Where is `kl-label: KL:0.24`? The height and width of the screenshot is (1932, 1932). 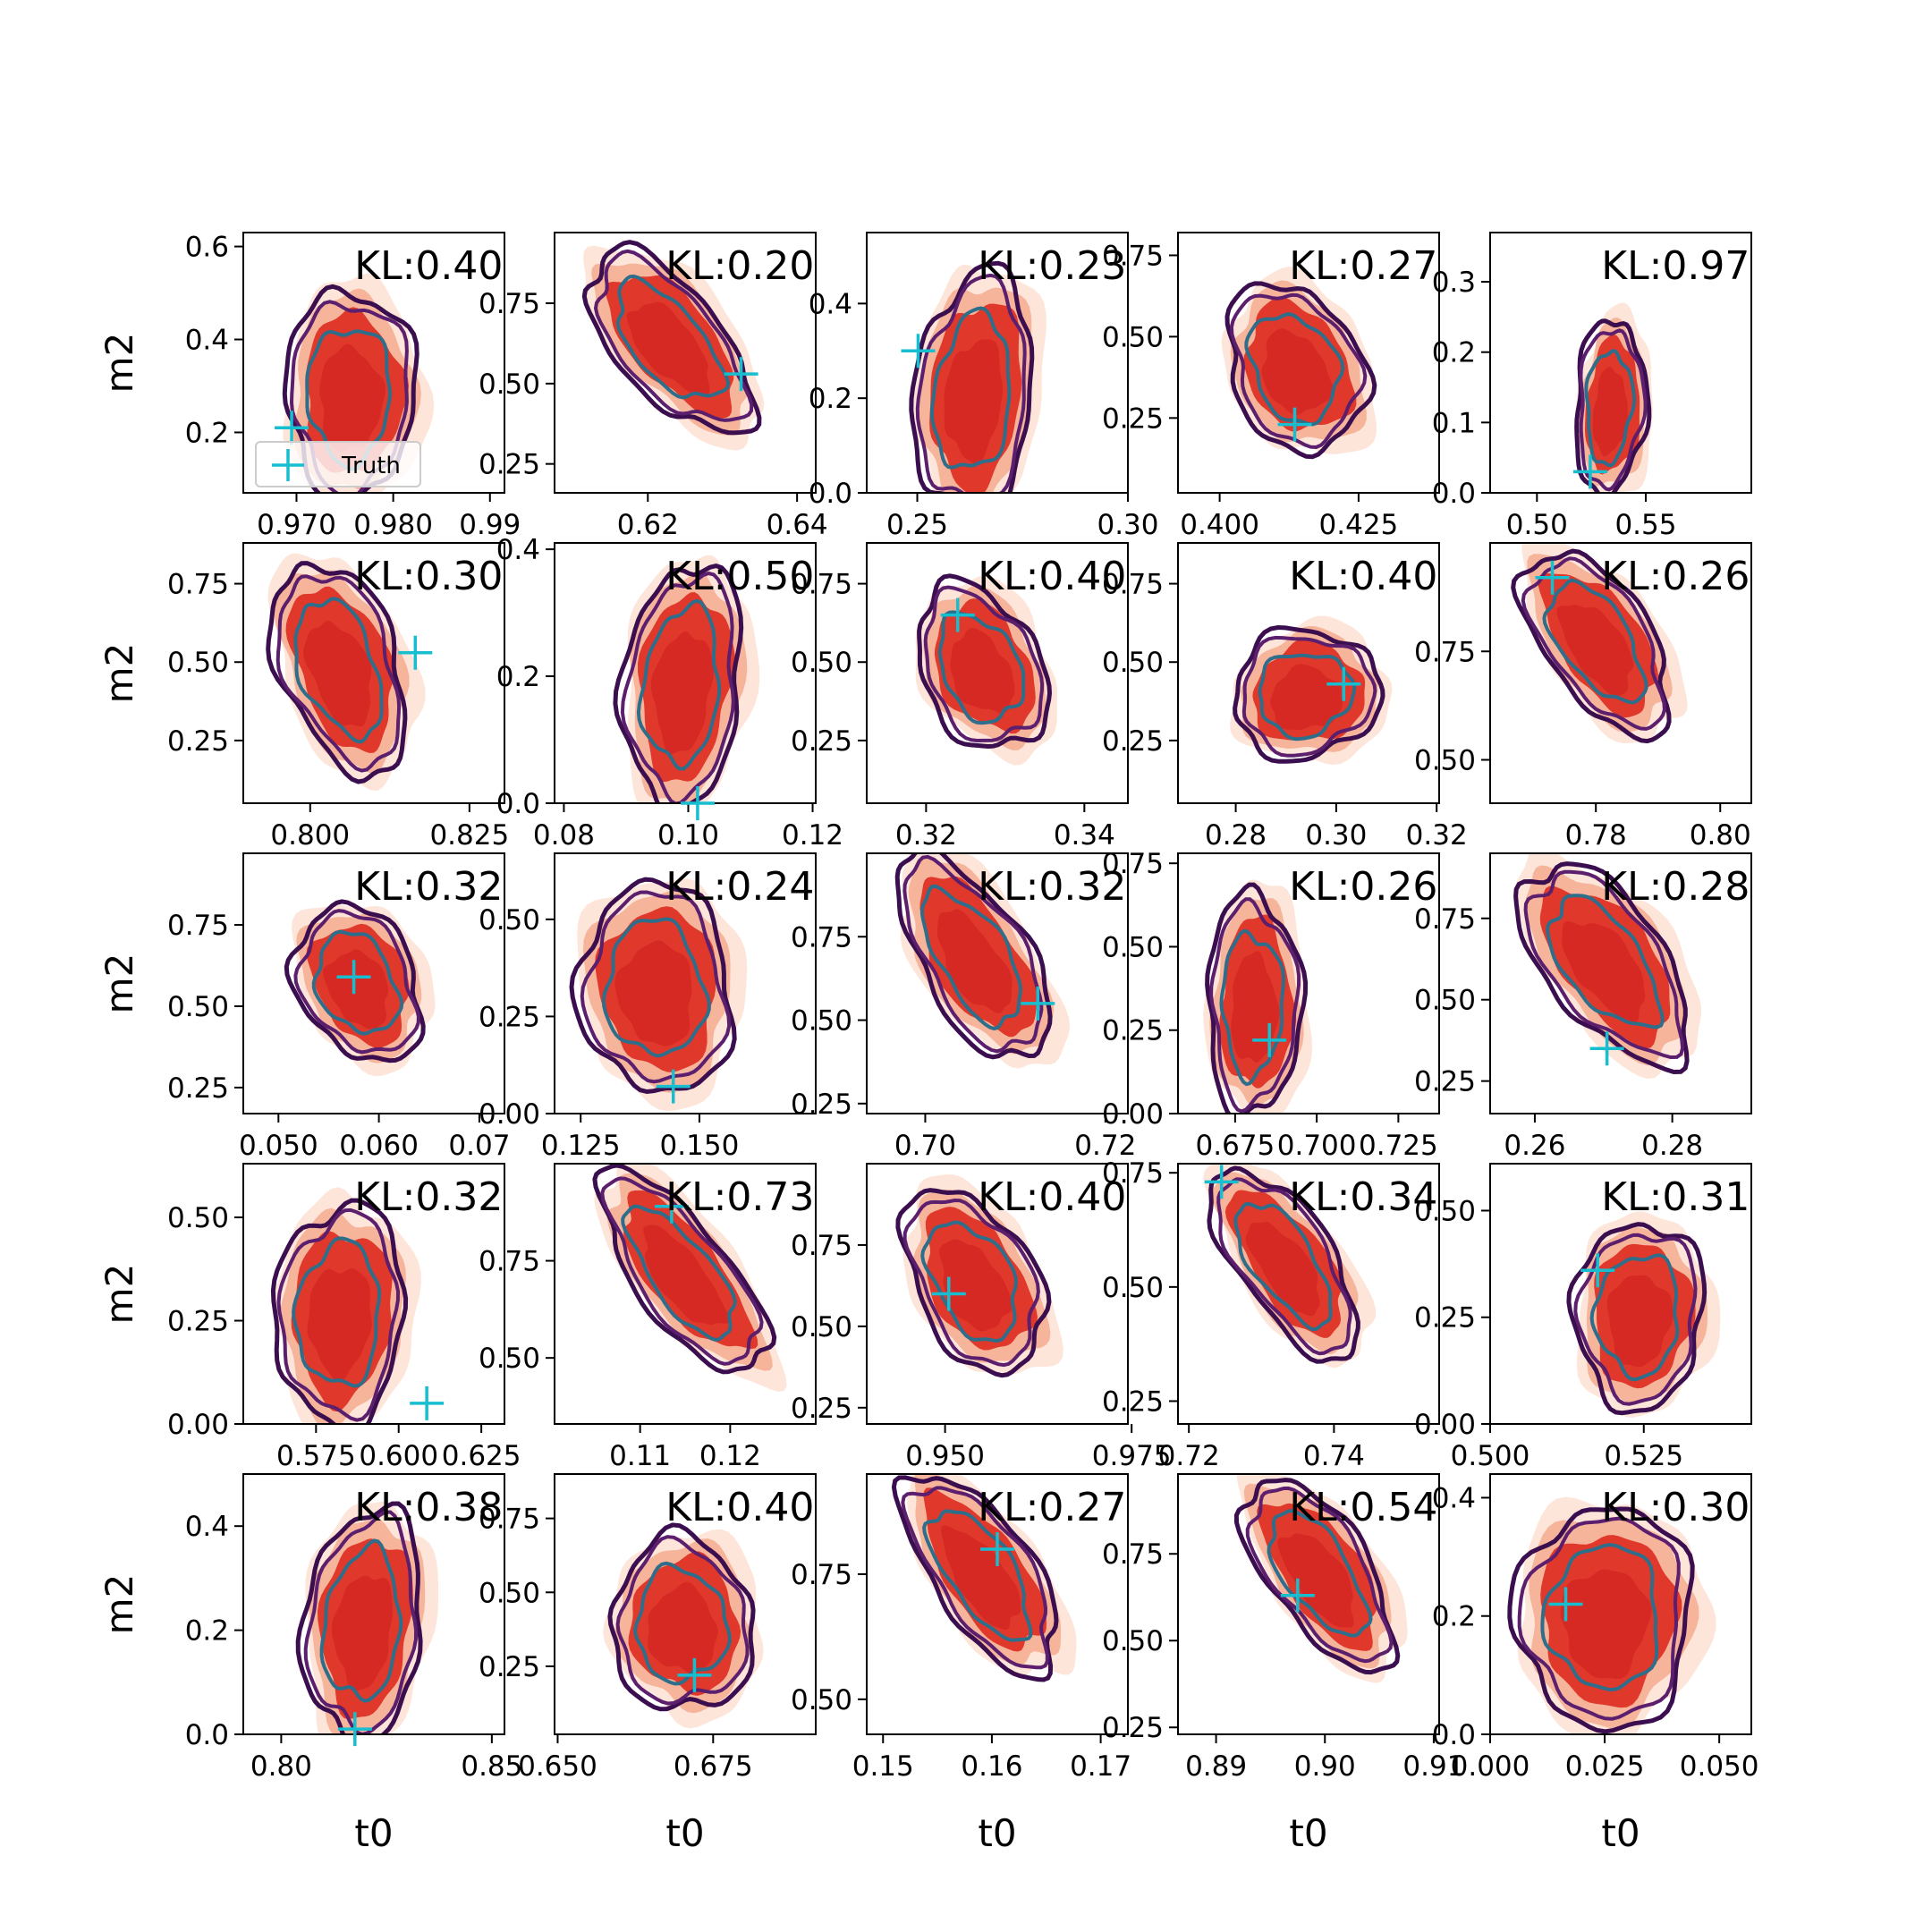 kl-label: KL:0.24 is located at coordinates (739, 887).